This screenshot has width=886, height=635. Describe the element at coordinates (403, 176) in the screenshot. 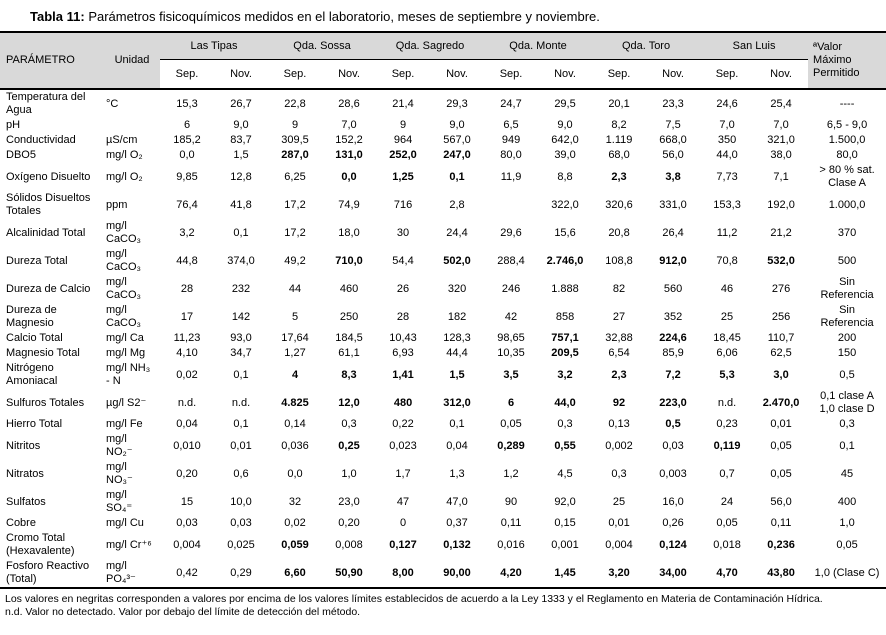

I see `value-cell: 1,25` at that location.